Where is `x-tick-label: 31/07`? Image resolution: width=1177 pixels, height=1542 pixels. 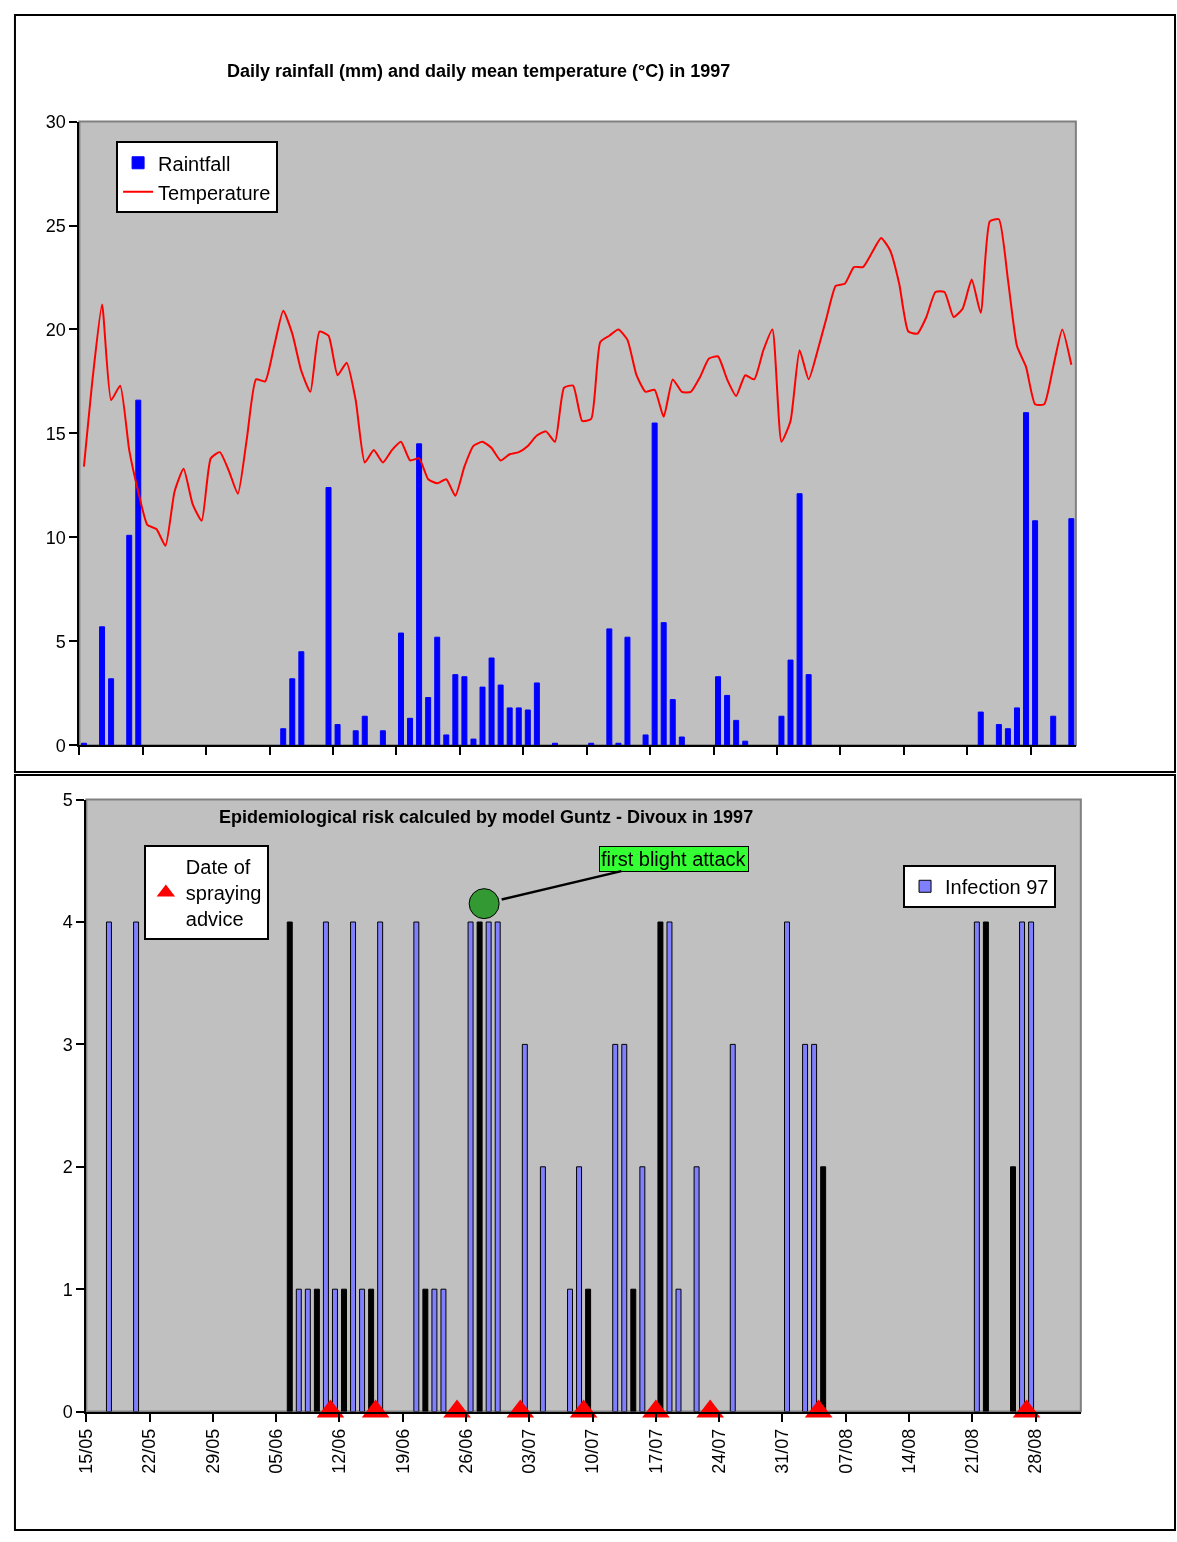 x-tick-label: 31/07 is located at coordinates (782, 1451).